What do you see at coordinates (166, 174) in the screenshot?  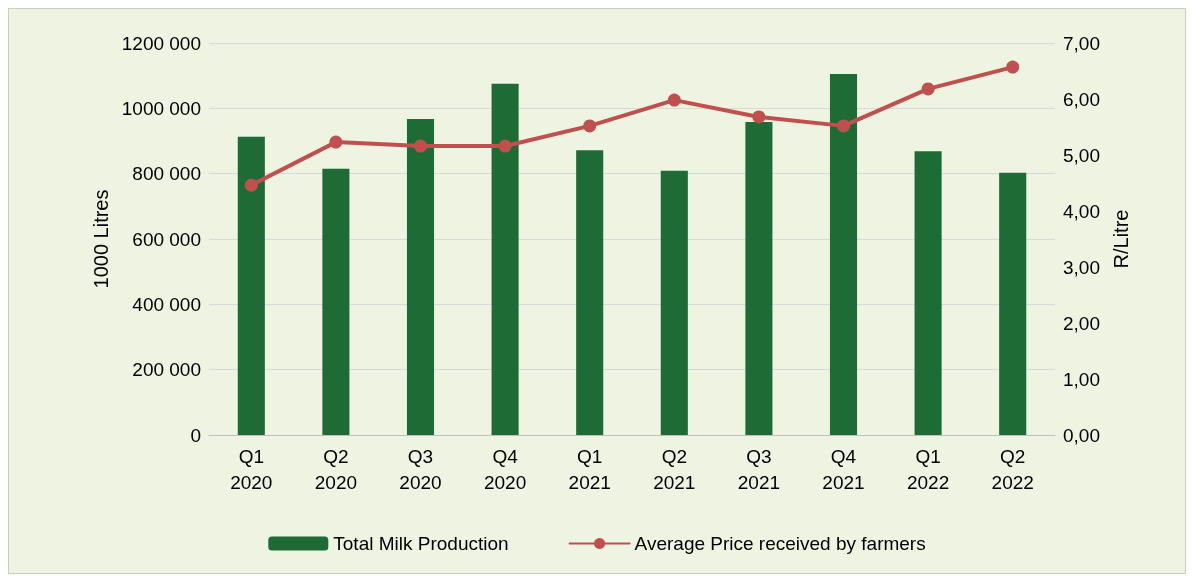 I see `y-tick-label: 800 000` at bounding box center [166, 174].